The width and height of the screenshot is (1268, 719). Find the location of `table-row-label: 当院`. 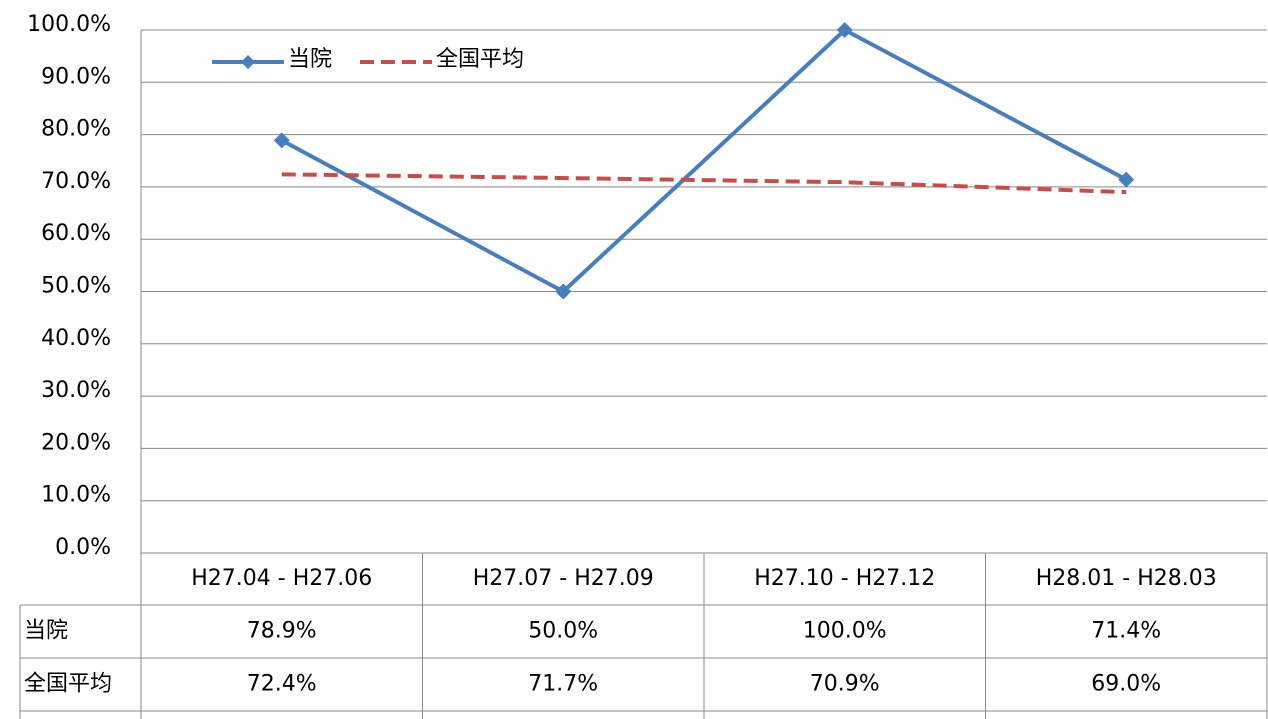

table-row-label: 当院 is located at coordinates (46, 631).